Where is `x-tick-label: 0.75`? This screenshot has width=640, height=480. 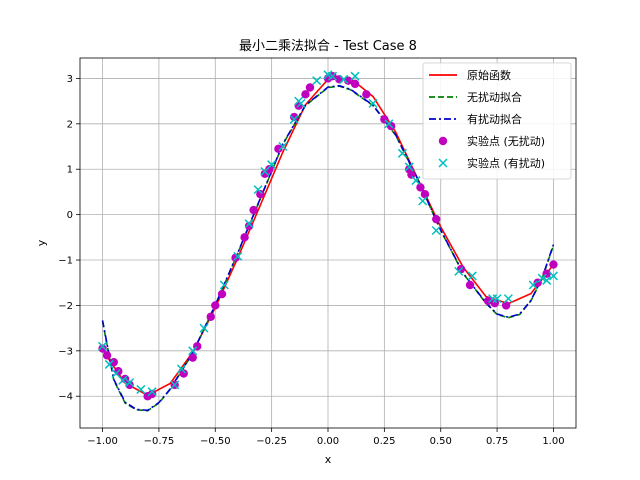
x-tick-label: 0.75 is located at coordinates (497, 441).